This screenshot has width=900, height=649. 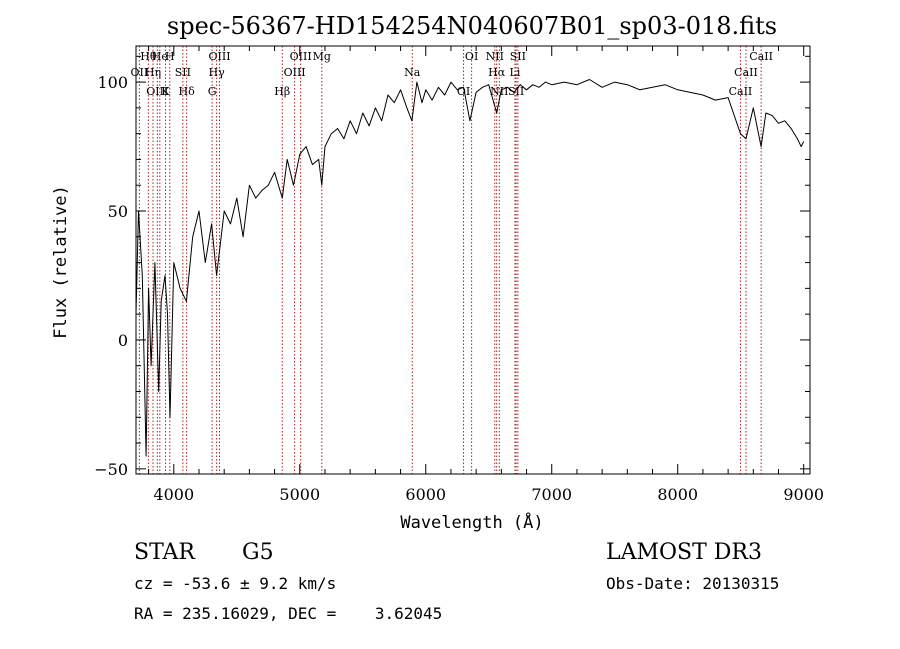 I want to click on x-tick-label: 7000, so click(x=551, y=494).